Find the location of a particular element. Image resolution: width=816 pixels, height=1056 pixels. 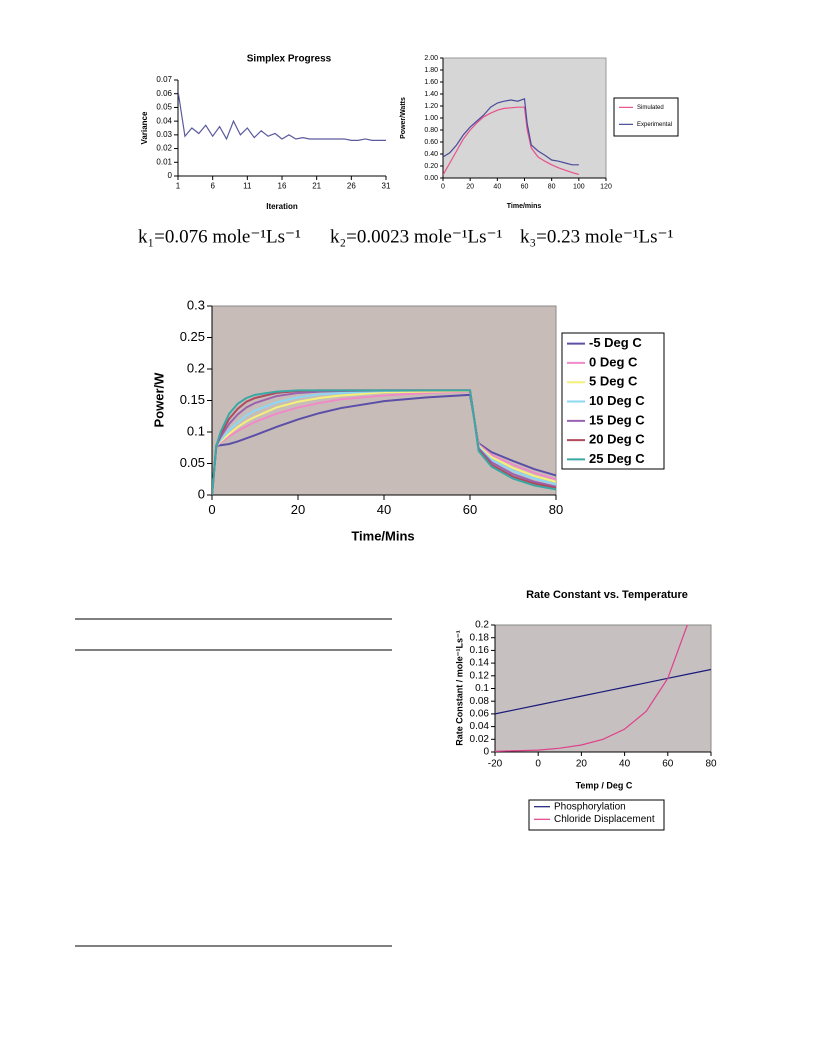

x-tick-label: 6 is located at coordinates (212, 186).